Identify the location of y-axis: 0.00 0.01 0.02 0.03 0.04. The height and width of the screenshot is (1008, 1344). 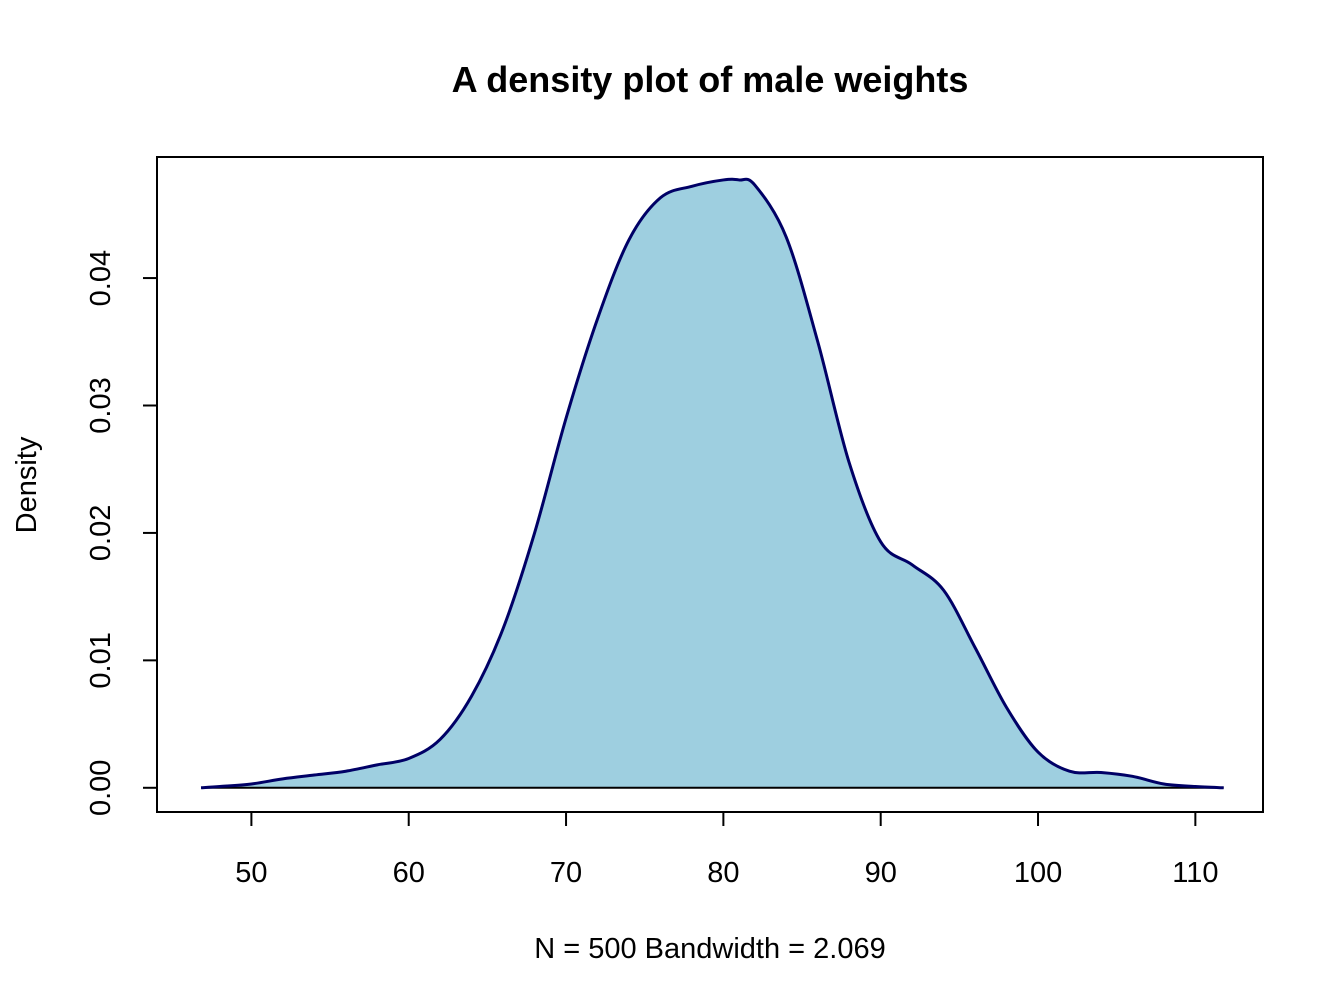
(121, 533).